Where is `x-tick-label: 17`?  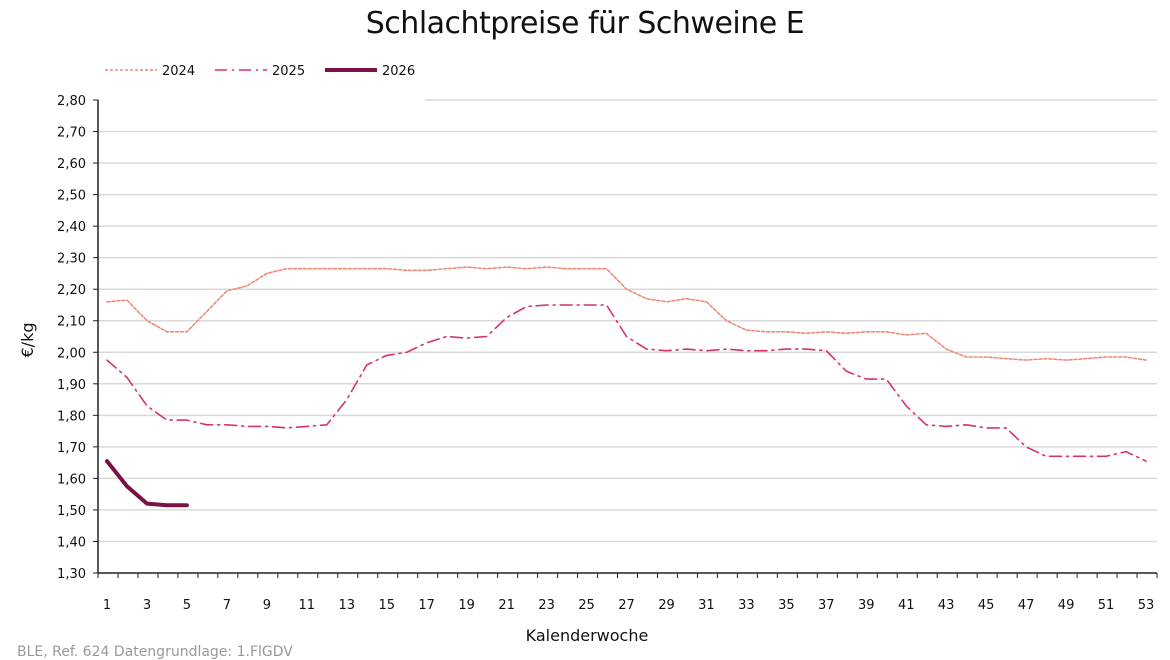 x-tick-label: 17 is located at coordinates (426, 605).